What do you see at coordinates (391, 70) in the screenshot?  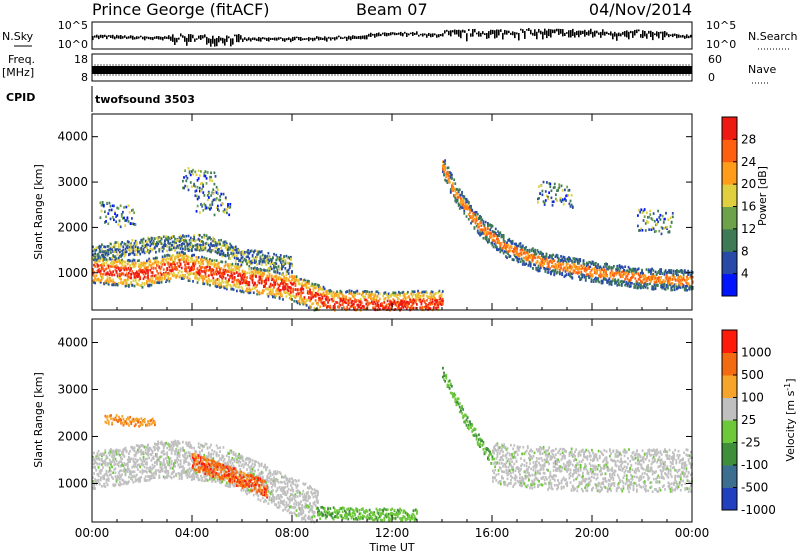 I see `freq-trace` at bounding box center [391, 70].